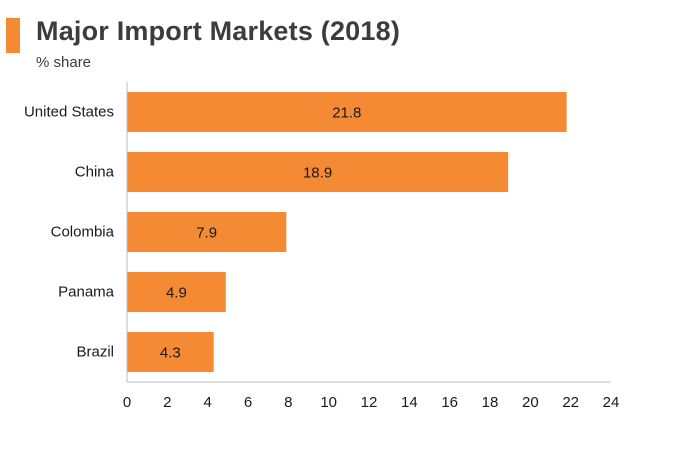 The width and height of the screenshot is (700, 450). What do you see at coordinates (490, 402) in the screenshot?
I see `x-tick-label: 18` at bounding box center [490, 402].